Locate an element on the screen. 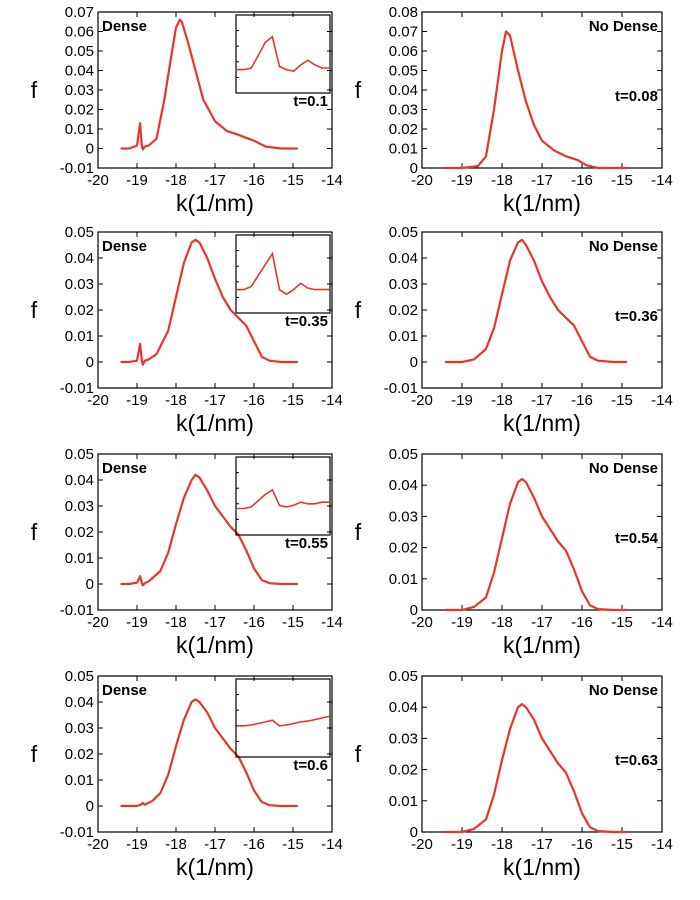 The height and width of the screenshot is (900, 700). time-label: t=0.36 is located at coordinates (636, 316).